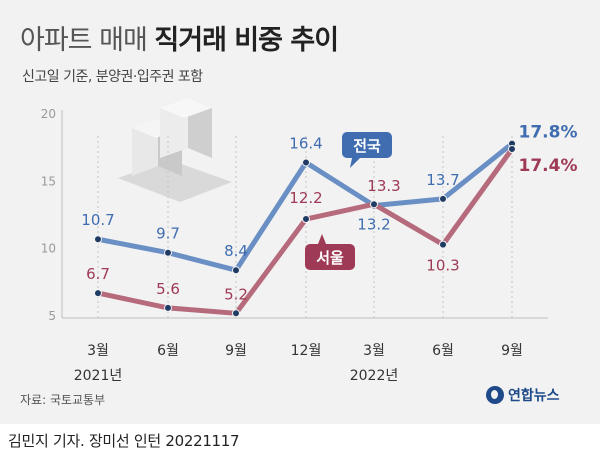 Image resolution: width=600 pixels, height=456 pixels. What do you see at coordinates (548, 133) in the screenshot?
I see `data-label: 17.8%` at bounding box center [548, 133].